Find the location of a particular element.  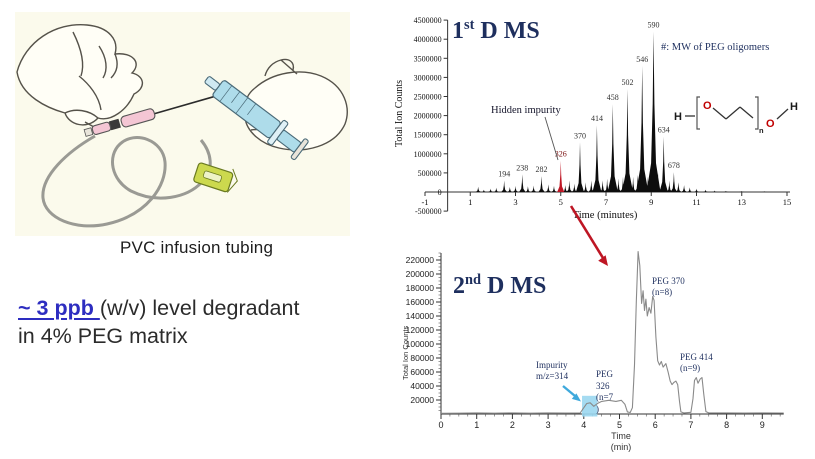

svg-text: 282 is located at coordinates (542, 169).